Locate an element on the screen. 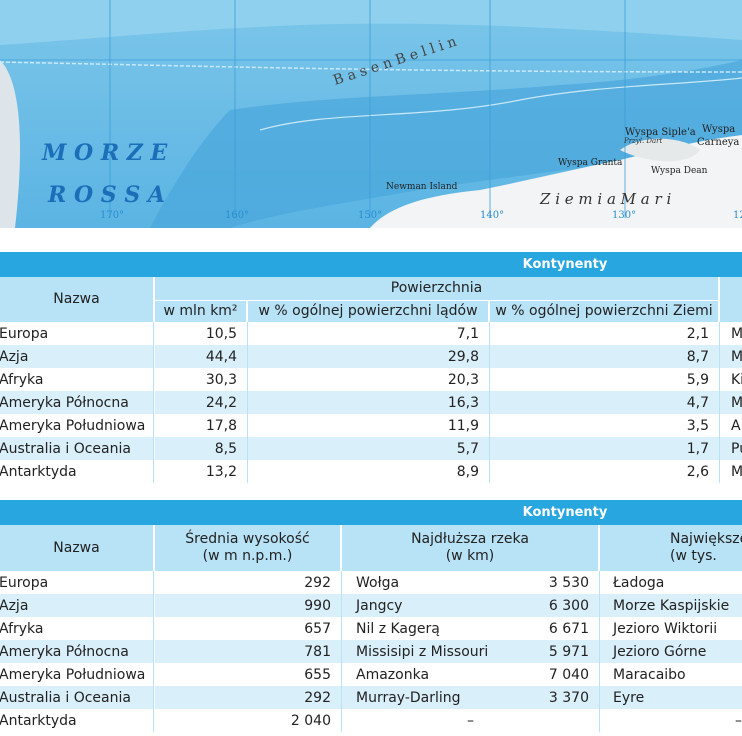  cell-text: 16,3 is located at coordinates (463, 402).